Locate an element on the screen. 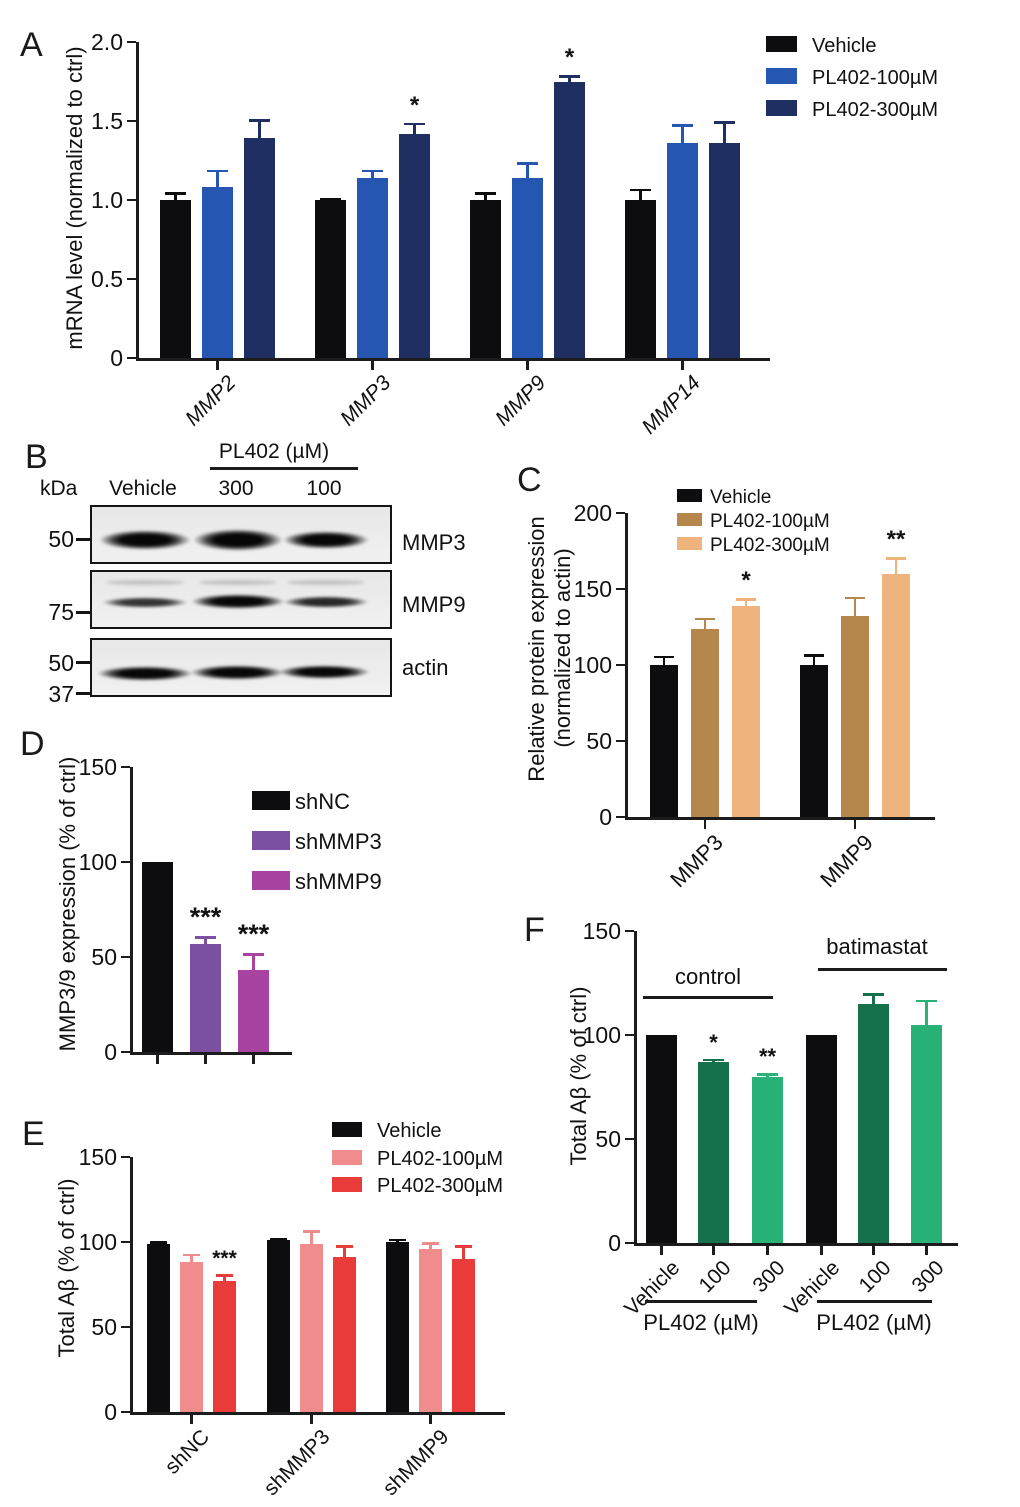  panel-label-a: A is located at coordinates (31, 45).